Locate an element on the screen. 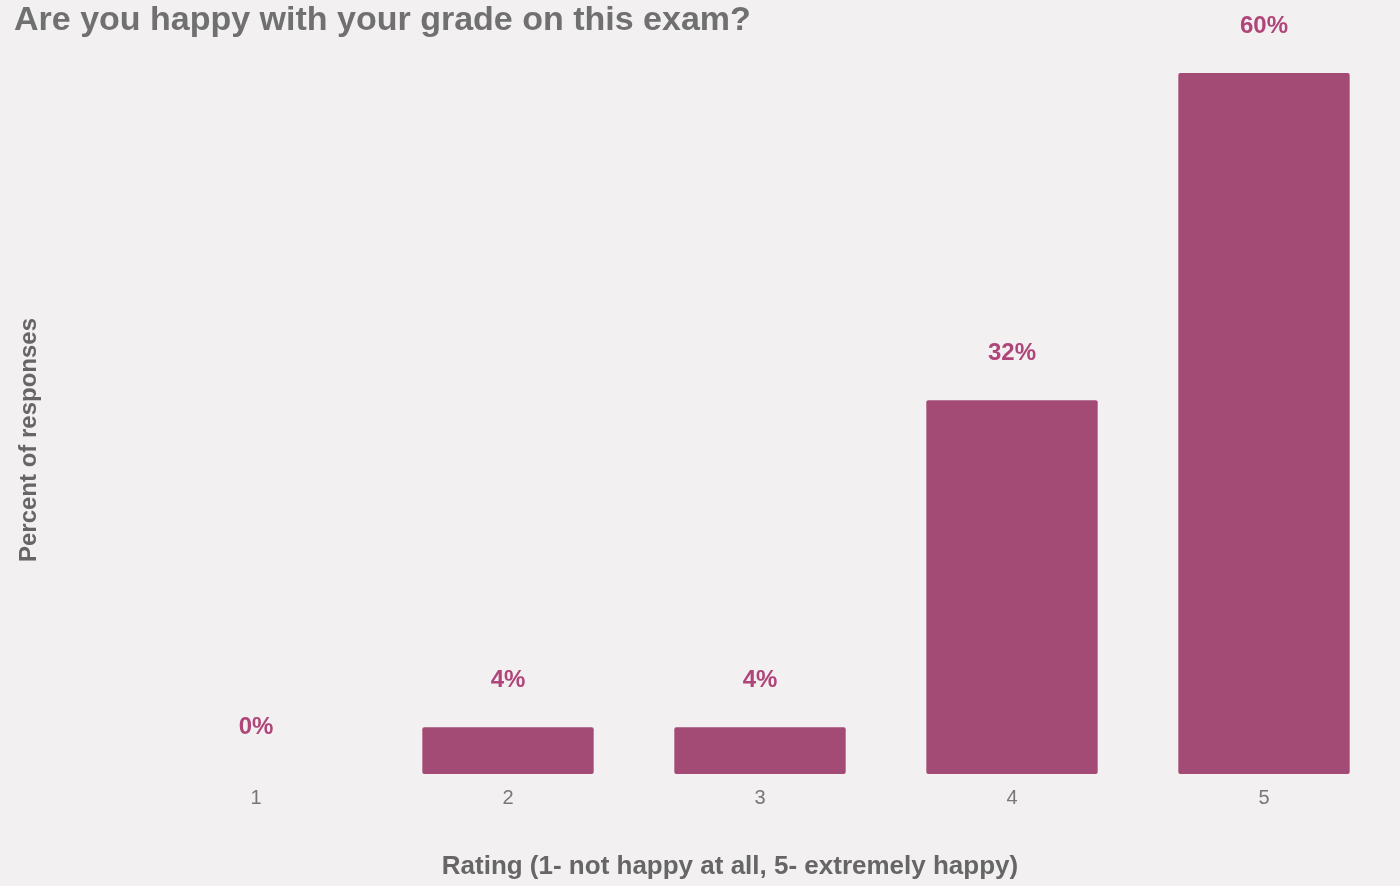 This screenshot has height=886, width=1400. x-tick-label: 4 is located at coordinates (1012, 797).